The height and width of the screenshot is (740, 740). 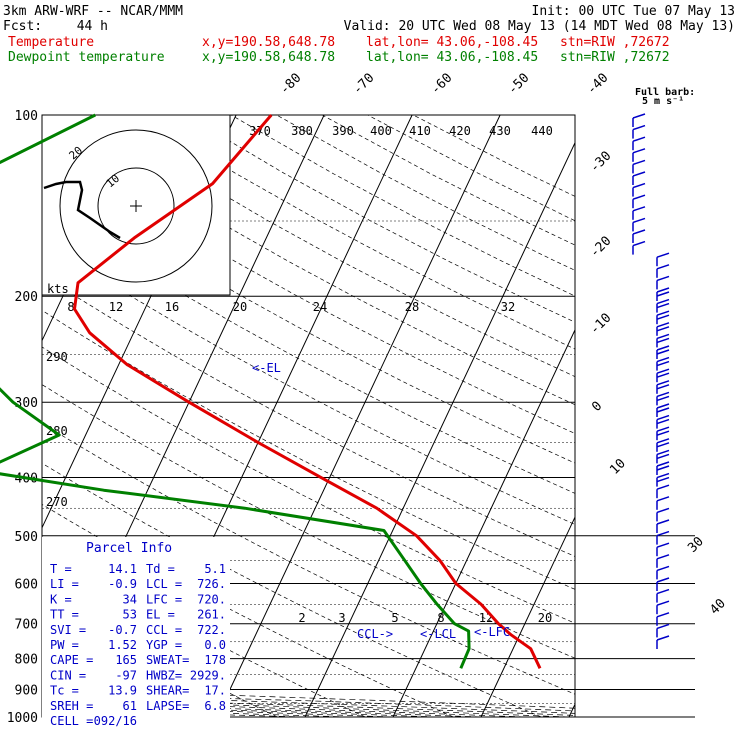 What do you see at coordinates (412, 307) in the screenshot?
I see `mixing-ratio-tick: 28` at bounding box center [412, 307].